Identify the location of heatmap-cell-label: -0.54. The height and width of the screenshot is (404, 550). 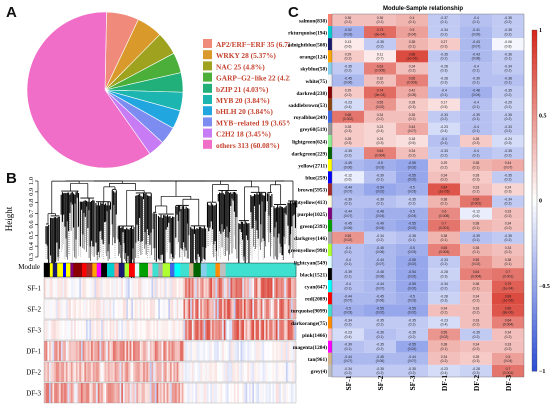
(412, 272).